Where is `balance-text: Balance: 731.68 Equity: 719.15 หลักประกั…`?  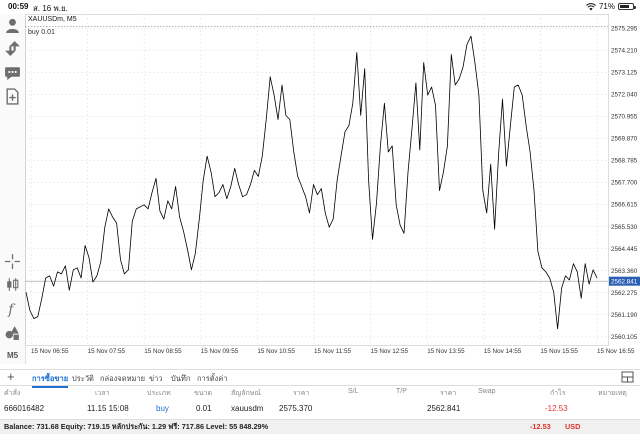 balance-text: Balance: 731.68 Equity: 719.15 หลักประกั… is located at coordinates (136, 426).